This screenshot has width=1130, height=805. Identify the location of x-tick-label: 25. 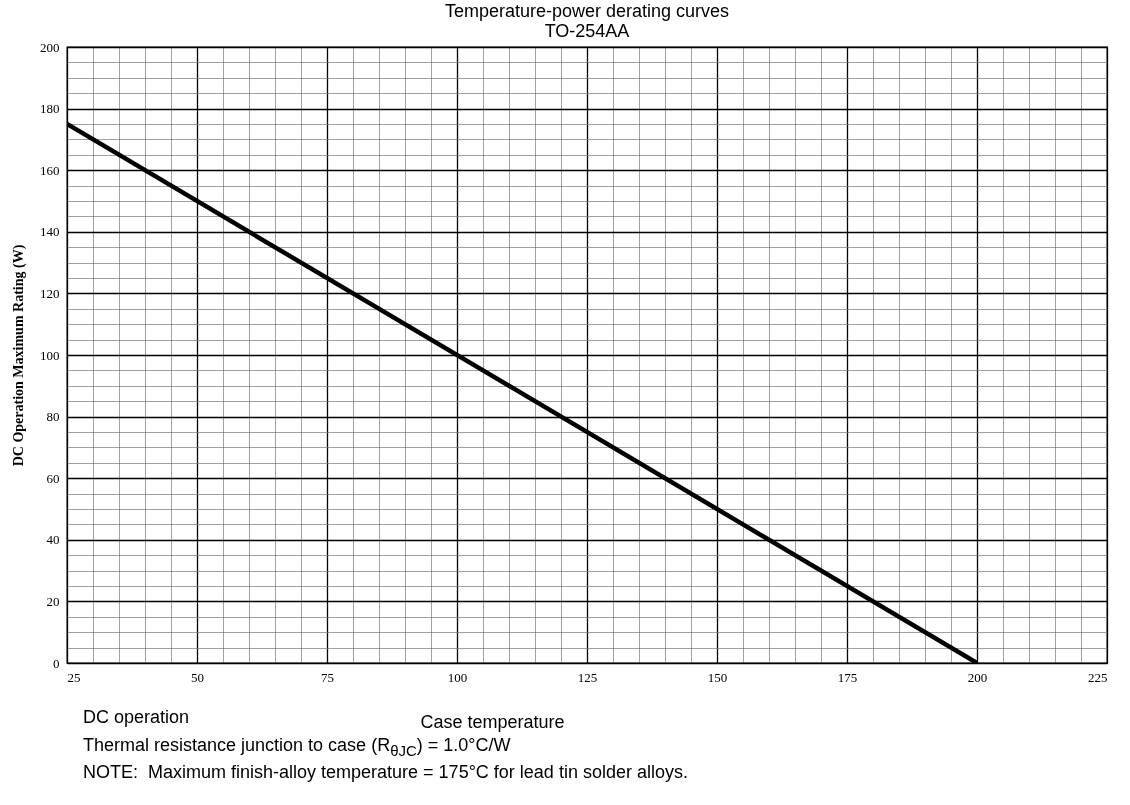
(74, 677).